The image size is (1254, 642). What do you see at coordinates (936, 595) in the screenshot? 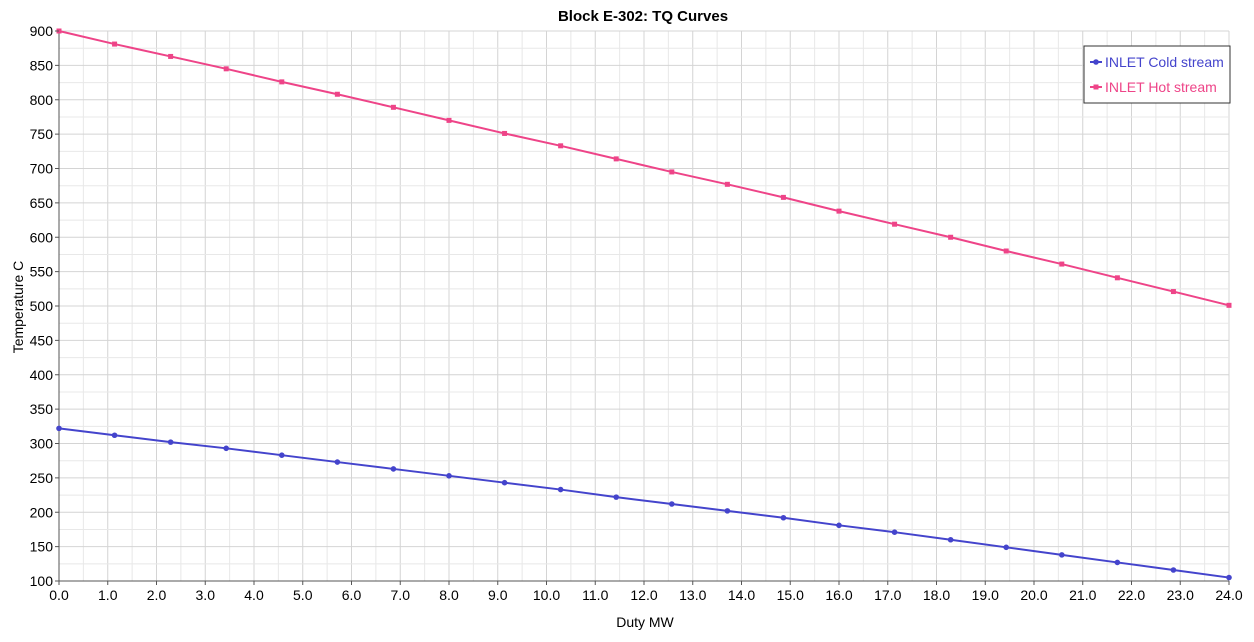
I see `x-tick-label: 18.0` at bounding box center [936, 595].